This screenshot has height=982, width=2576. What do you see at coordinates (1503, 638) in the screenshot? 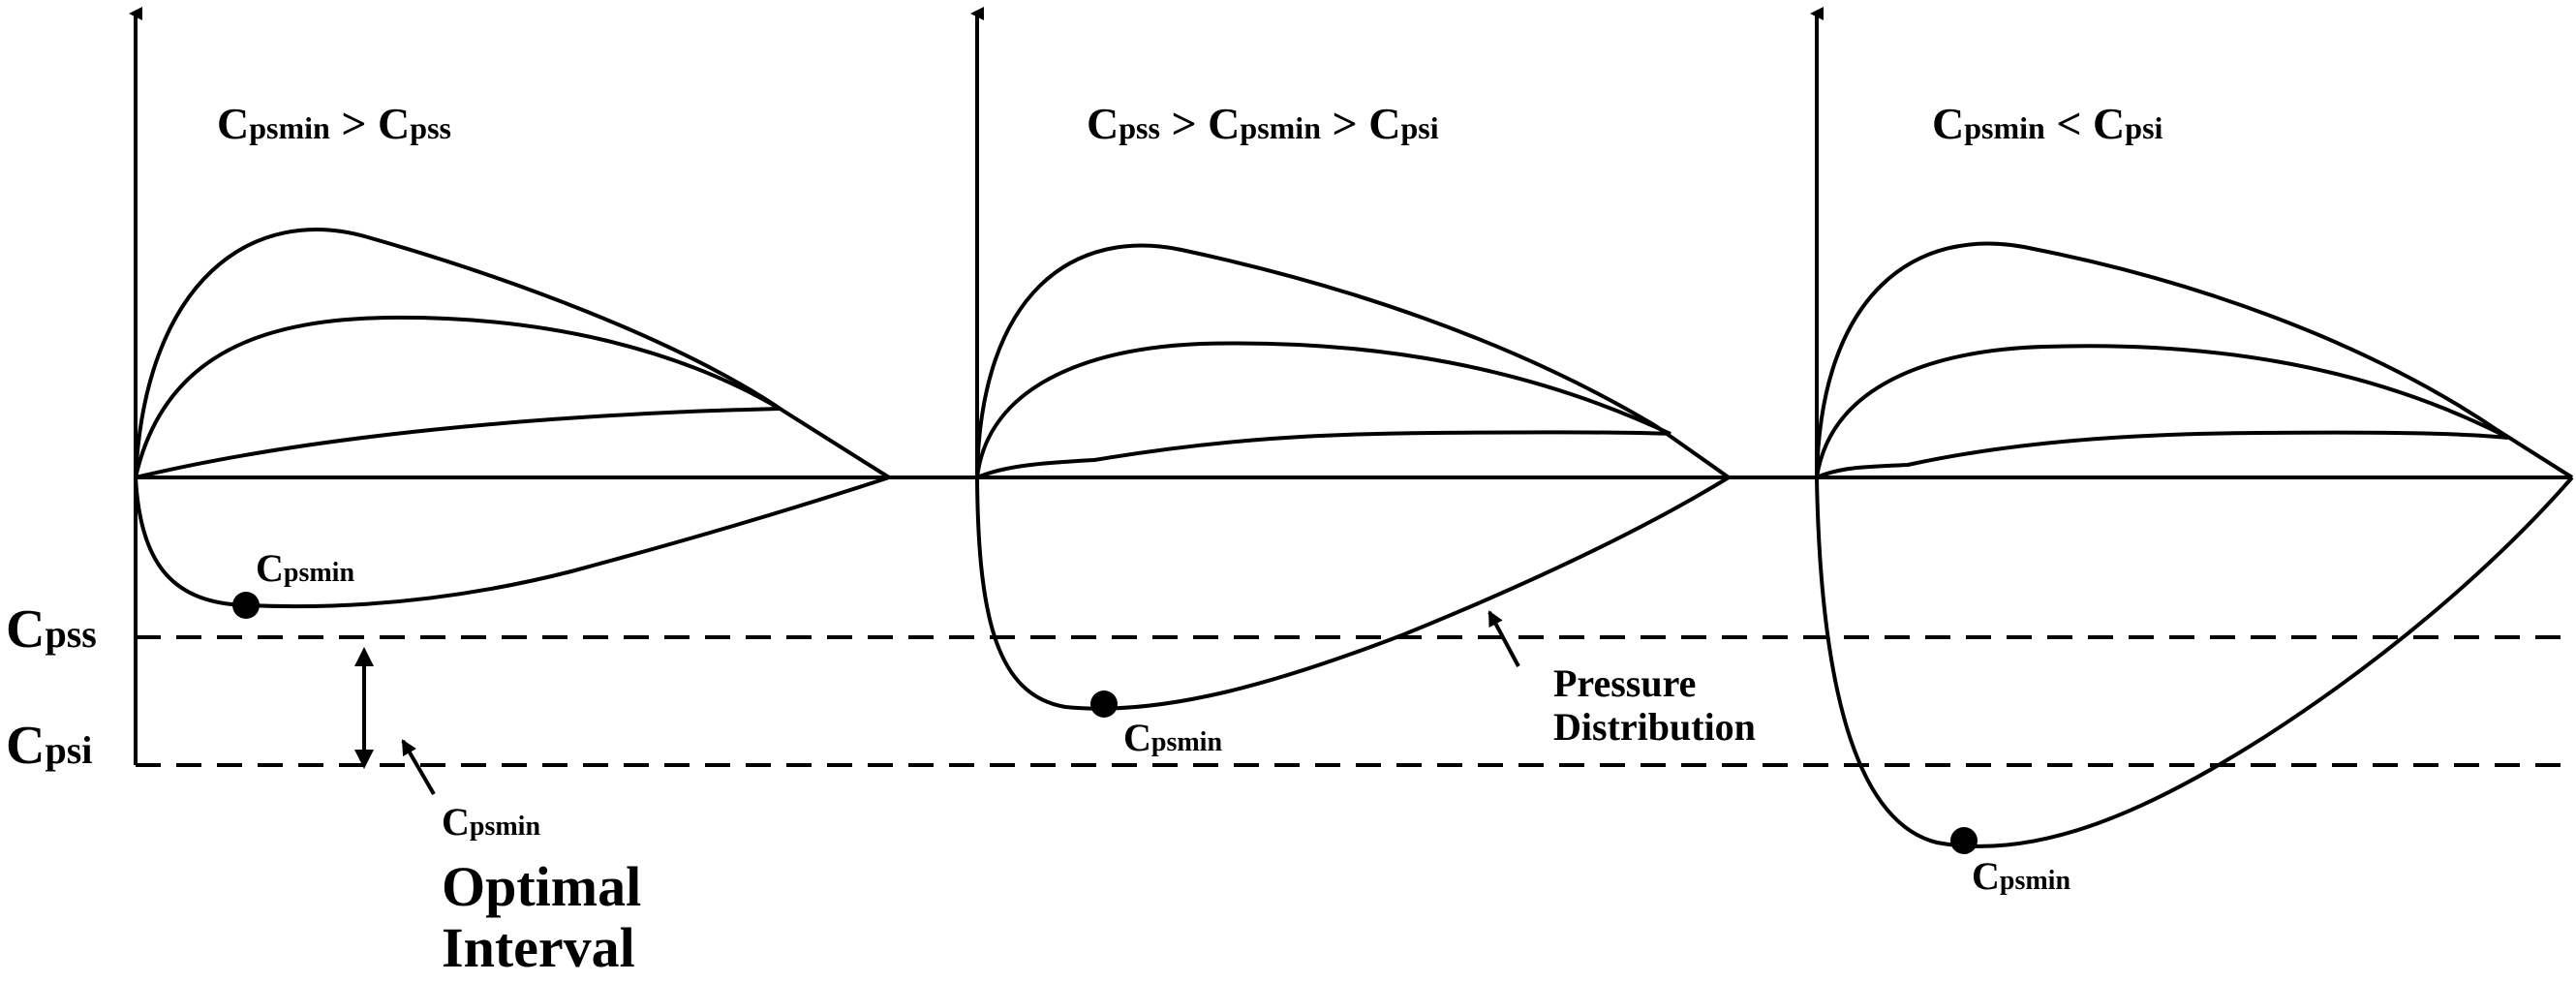
I see `pressure-pointer-arrow` at bounding box center [1503, 638].